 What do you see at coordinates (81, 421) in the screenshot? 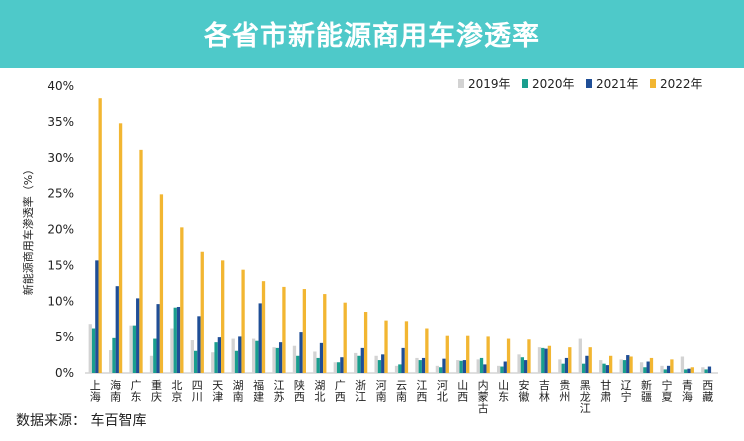
I see `data-source: 数据来源： 车百智库` at bounding box center [81, 421].